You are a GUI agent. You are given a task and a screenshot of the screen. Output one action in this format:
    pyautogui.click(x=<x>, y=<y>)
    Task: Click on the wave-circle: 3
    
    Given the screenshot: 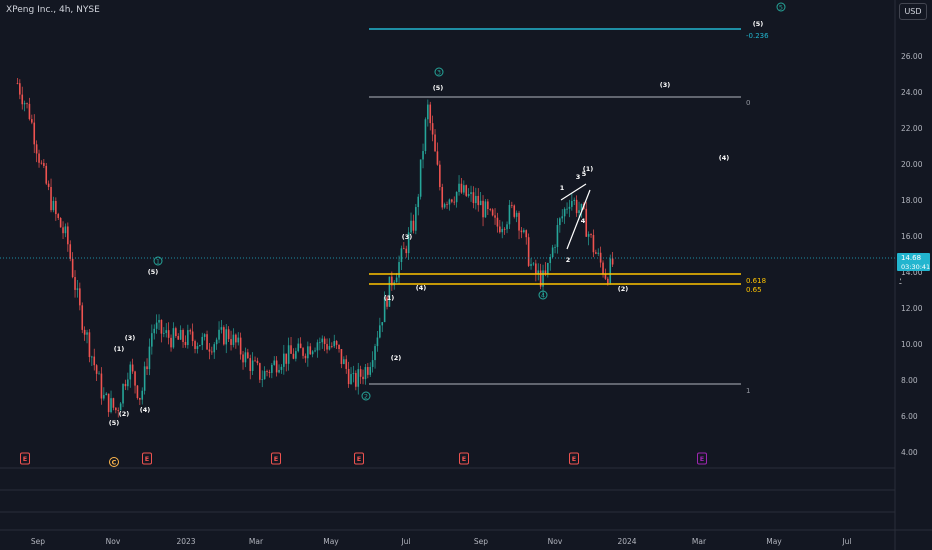 What is the action you would take?
    pyautogui.click(x=439, y=73)
    